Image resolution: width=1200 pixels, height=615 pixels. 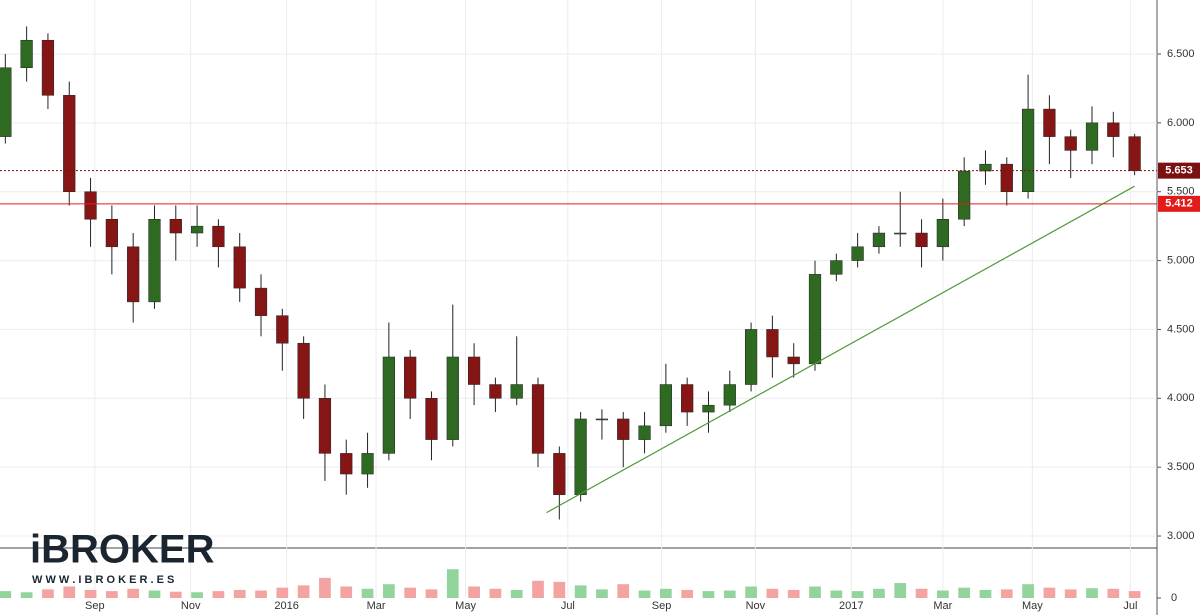 I want to click on x-tick-label: Mar, so click(x=942, y=606).